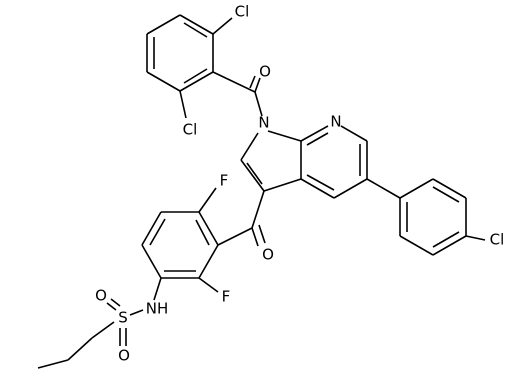 This screenshot has width=512, height=382. Describe the element at coordinates (157, 309) in the screenshot. I see `atom-label: NH` at that location.